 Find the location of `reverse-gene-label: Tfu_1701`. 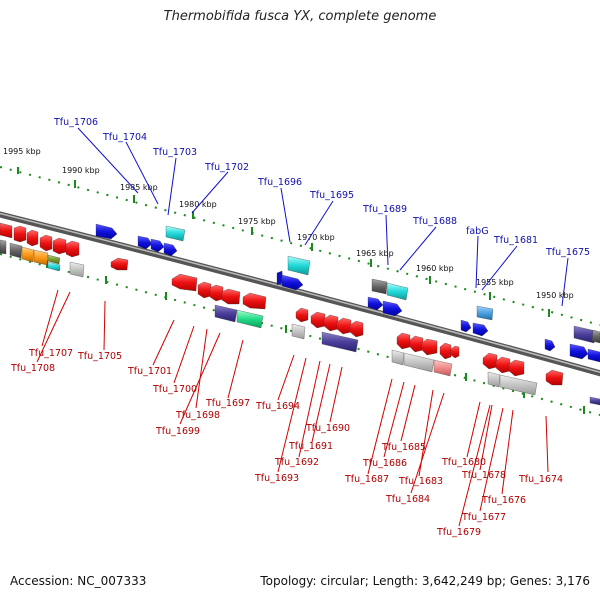

reverse-gene-label: Tfu_1701 is located at coordinates (149, 371).